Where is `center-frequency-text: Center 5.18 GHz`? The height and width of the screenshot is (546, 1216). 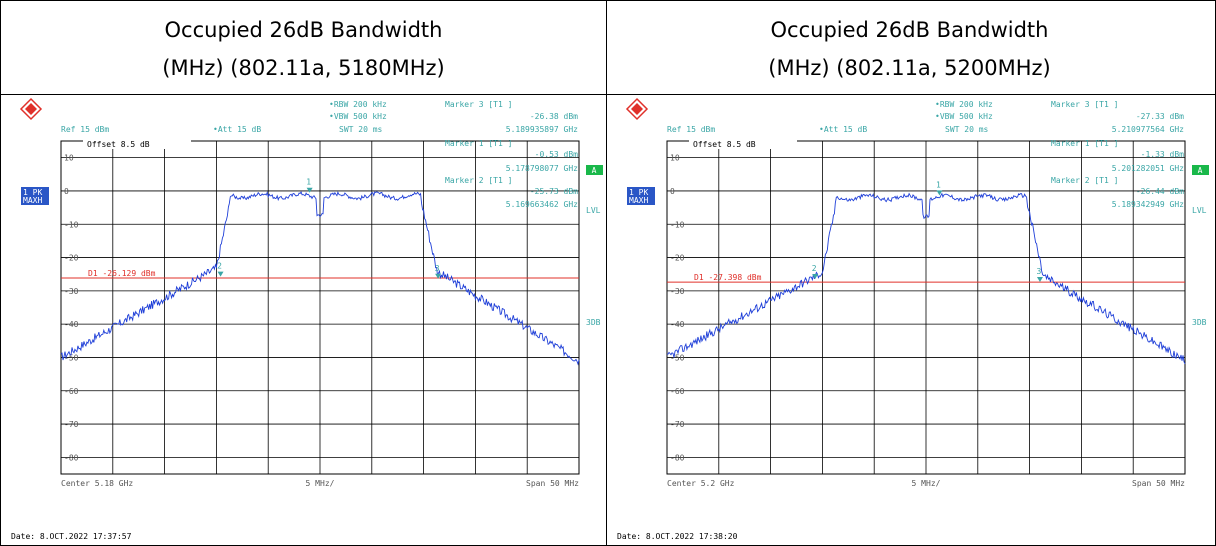 center-frequency-text: Center 5.18 GHz is located at coordinates (97, 483).